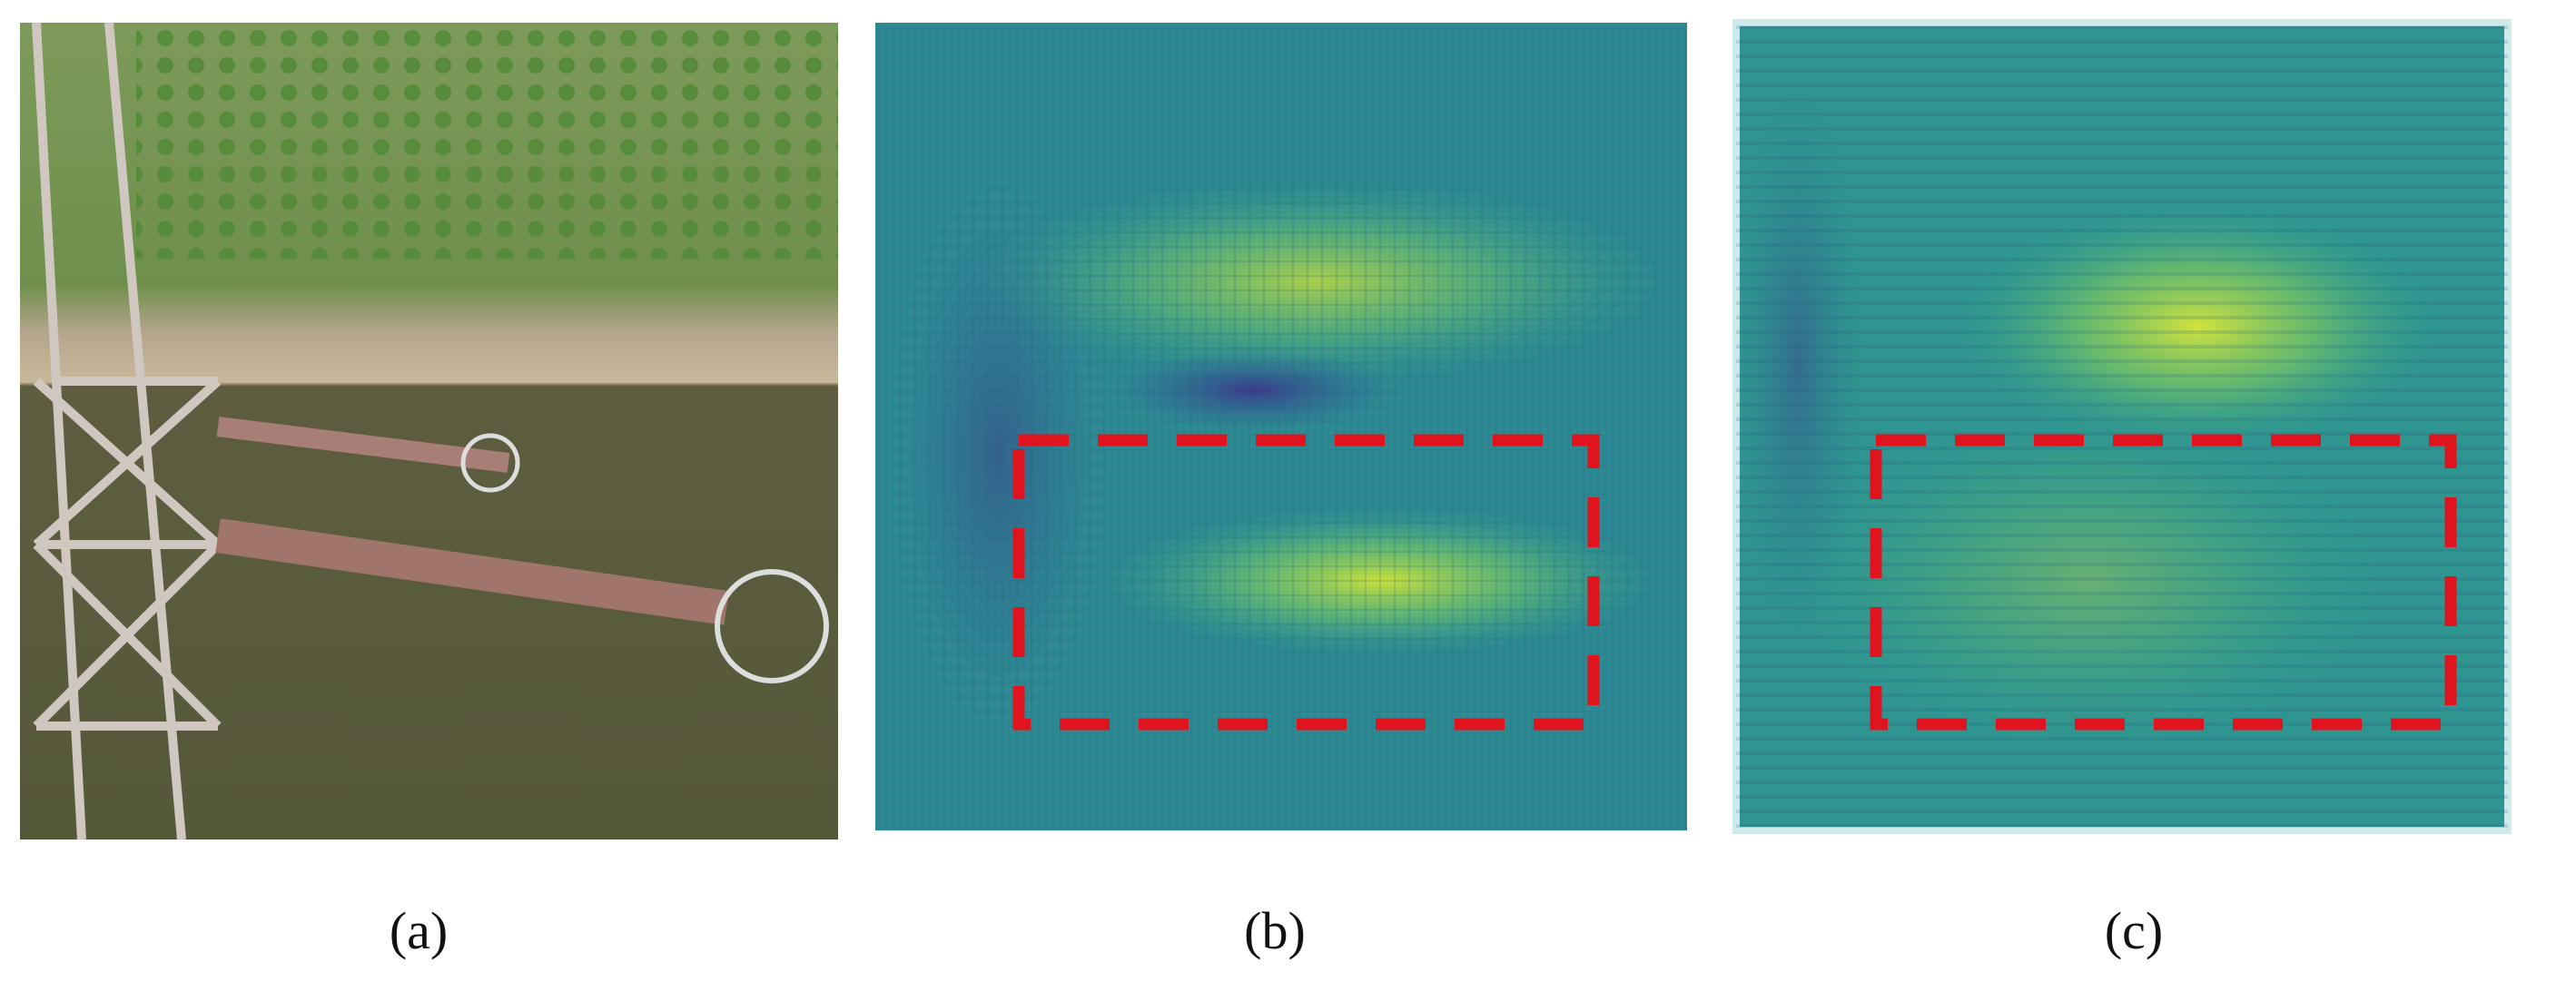 This screenshot has width=2576, height=982. I want to click on panel-label: (b), so click(1275, 930).